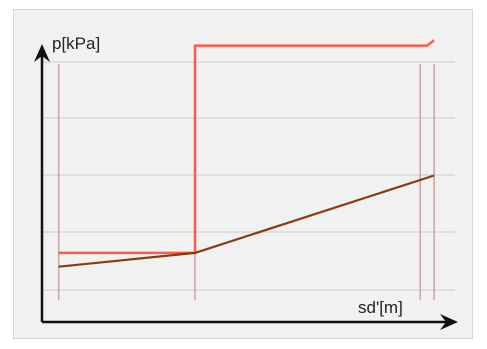  I want to click on x-axis-arrow-icon, so click(449, 322).